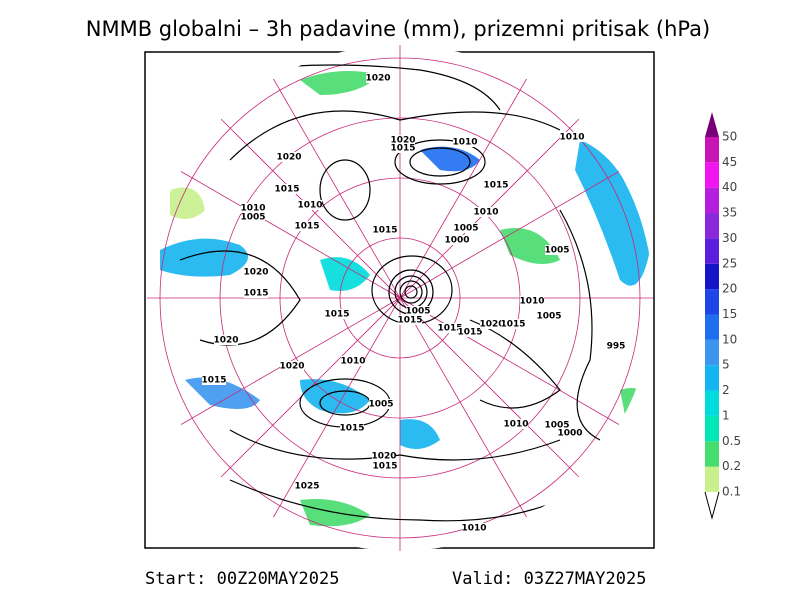 The height and width of the screenshot is (600, 800). What do you see at coordinates (726, 390) in the screenshot?
I see `colorbar-label: 2` at bounding box center [726, 390].